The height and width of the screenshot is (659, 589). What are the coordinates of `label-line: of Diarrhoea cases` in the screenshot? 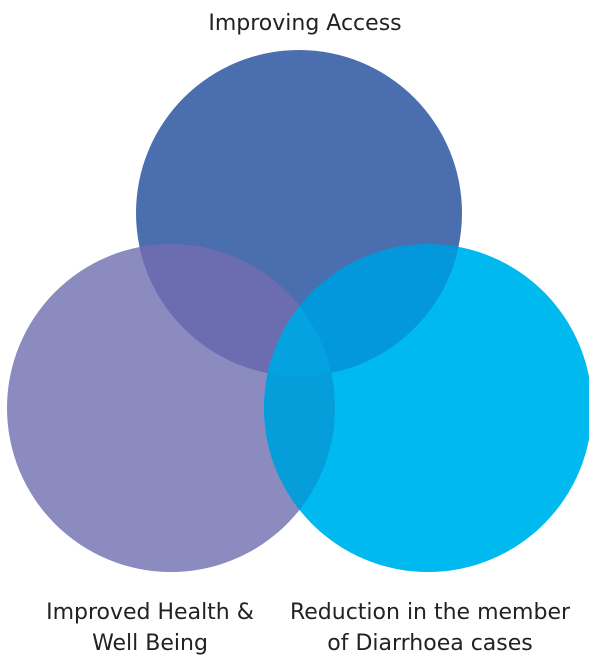 It's located at (430, 643).